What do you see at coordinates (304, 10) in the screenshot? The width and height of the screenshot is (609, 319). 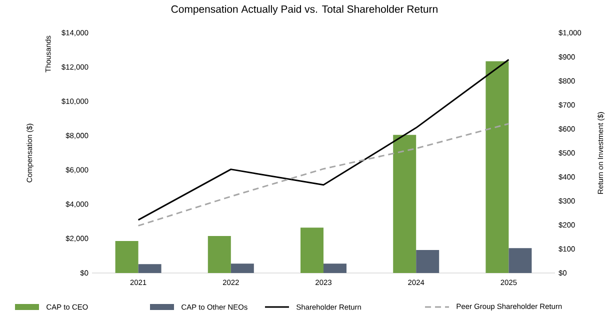 I see `chart-title: Compensation Actually Paid vs. Total Shareholder Return` at bounding box center [304, 10].